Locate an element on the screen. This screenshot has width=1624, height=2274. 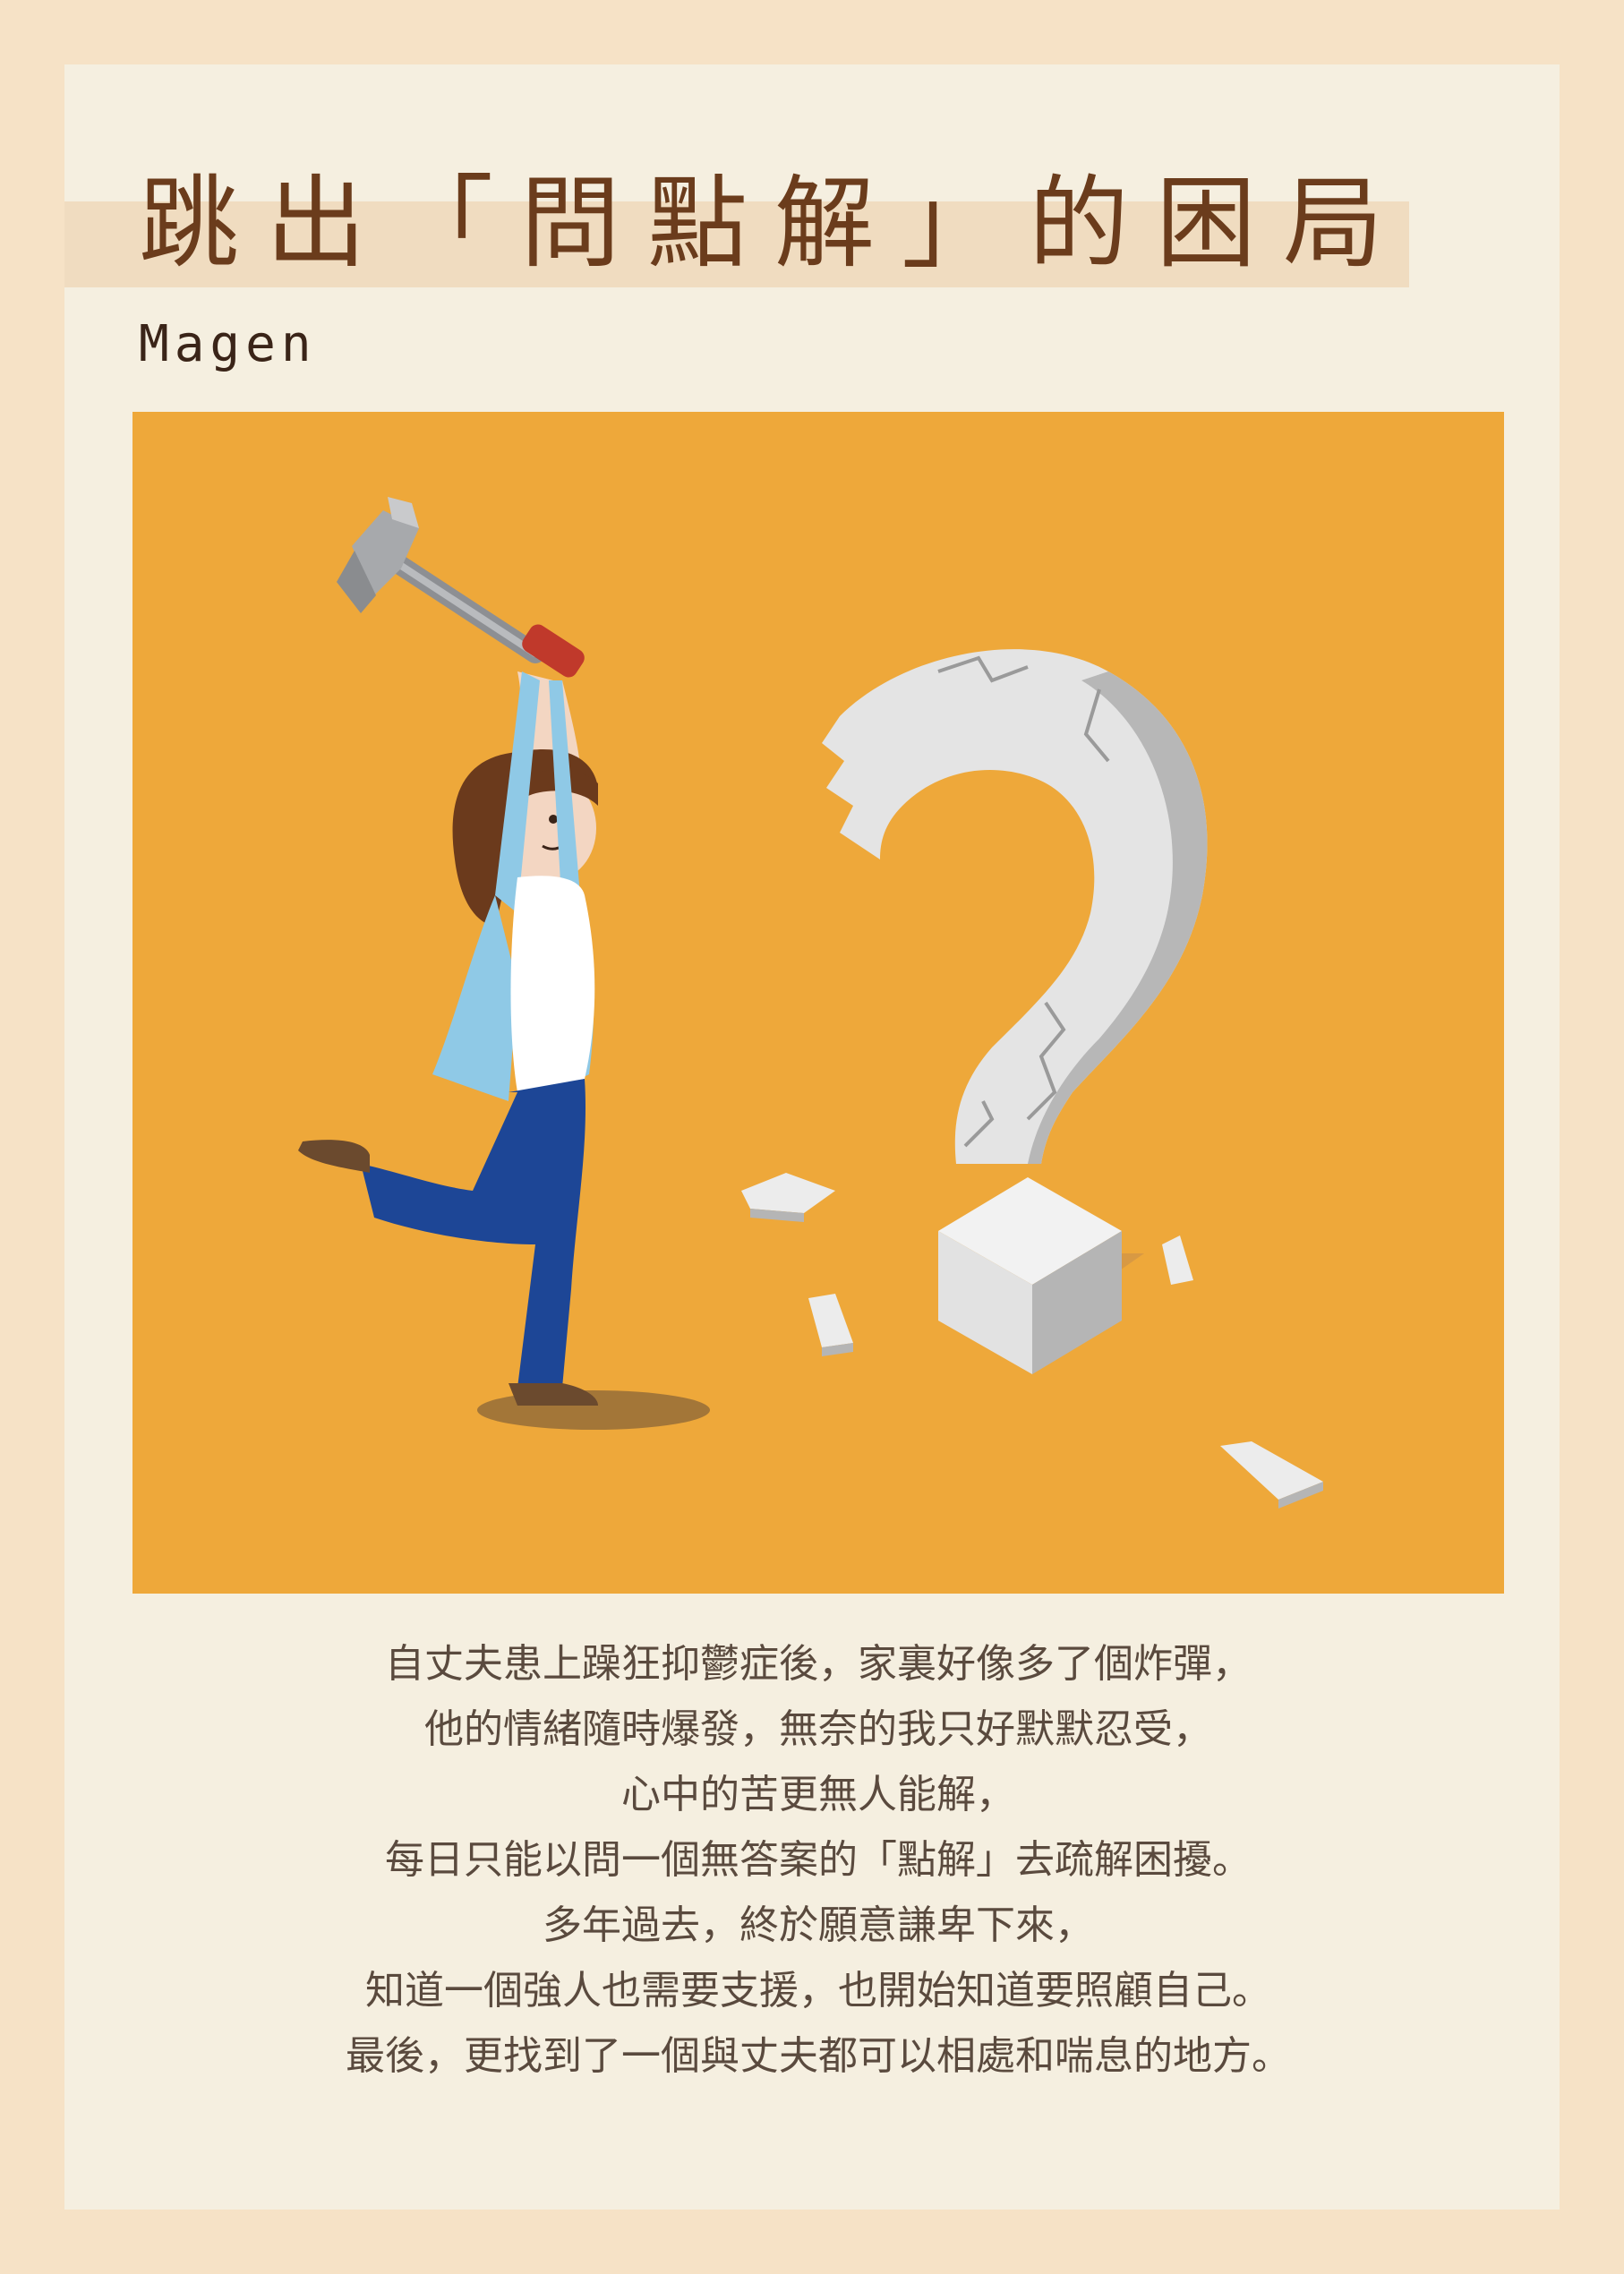
woman-shadow is located at coordinates (593, 1410).